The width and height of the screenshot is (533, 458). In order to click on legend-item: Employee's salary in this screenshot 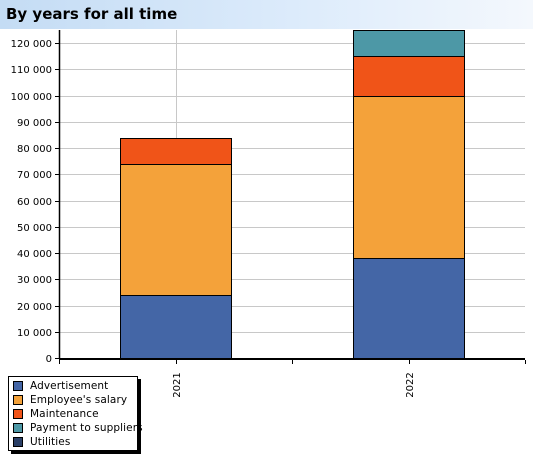, I will do `click(75, 400)`.